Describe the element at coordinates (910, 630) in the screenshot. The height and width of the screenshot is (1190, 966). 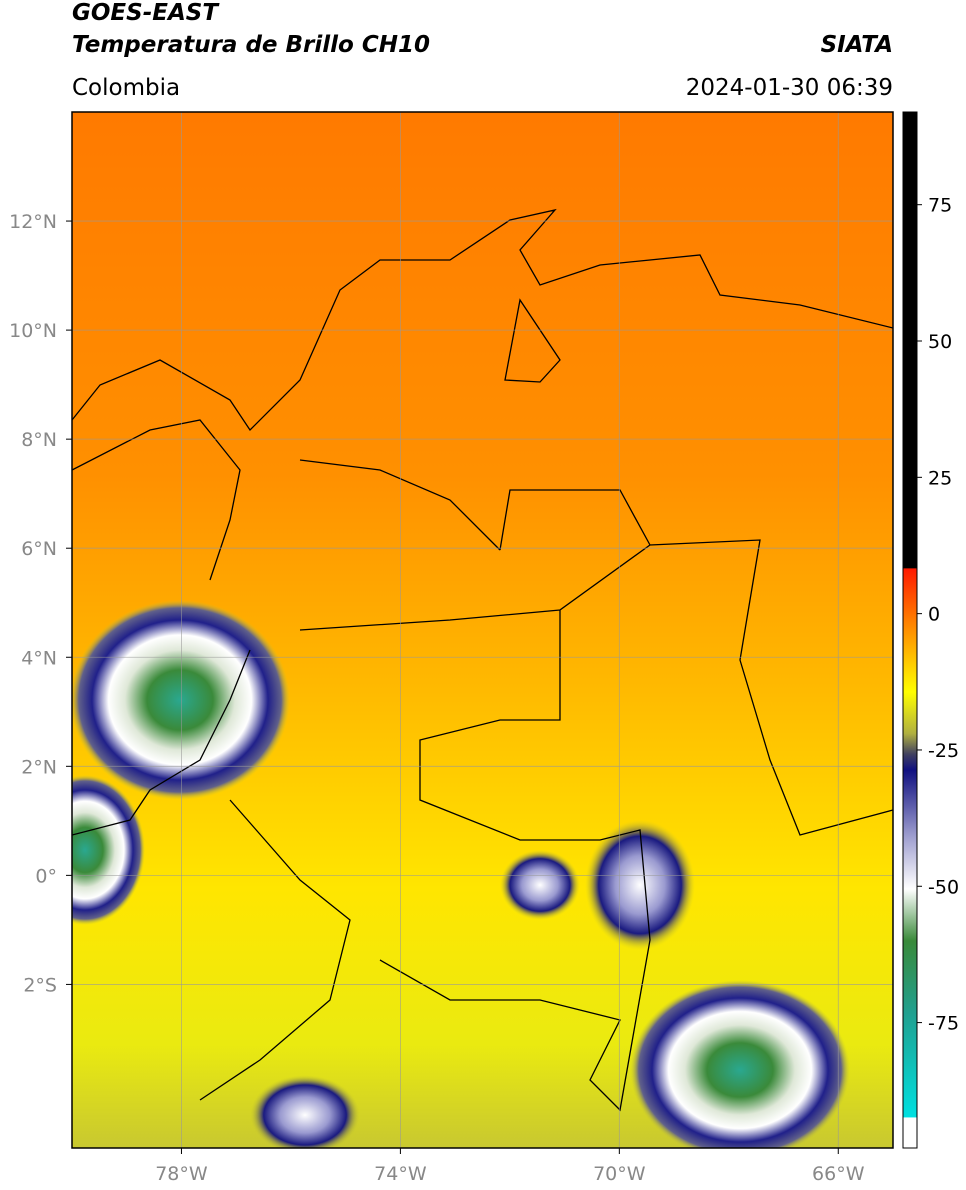
I see `colorbar` at that location.